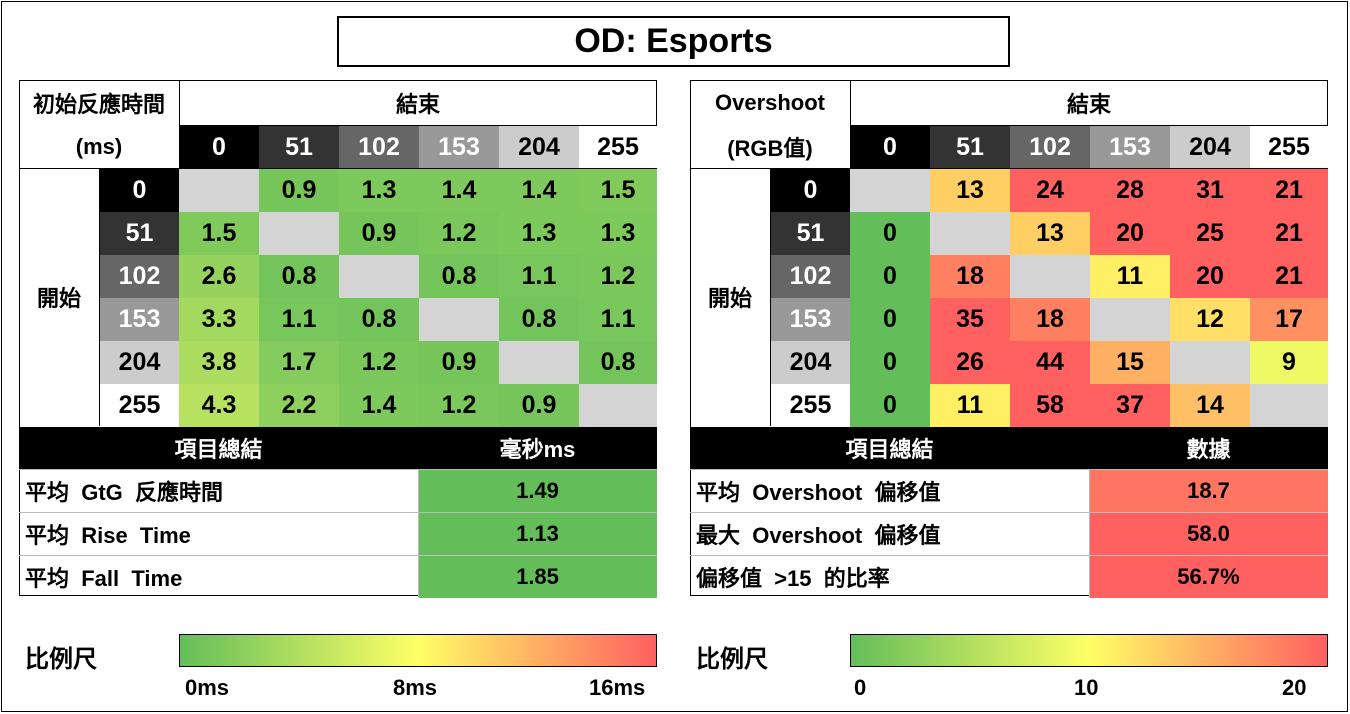 This screenshot has height=714, width=1350. What do you see at coordinates (1210, 319) in the screenshot?
I see `right-matrix-cell: 12` at bounding box center [1210, 319].